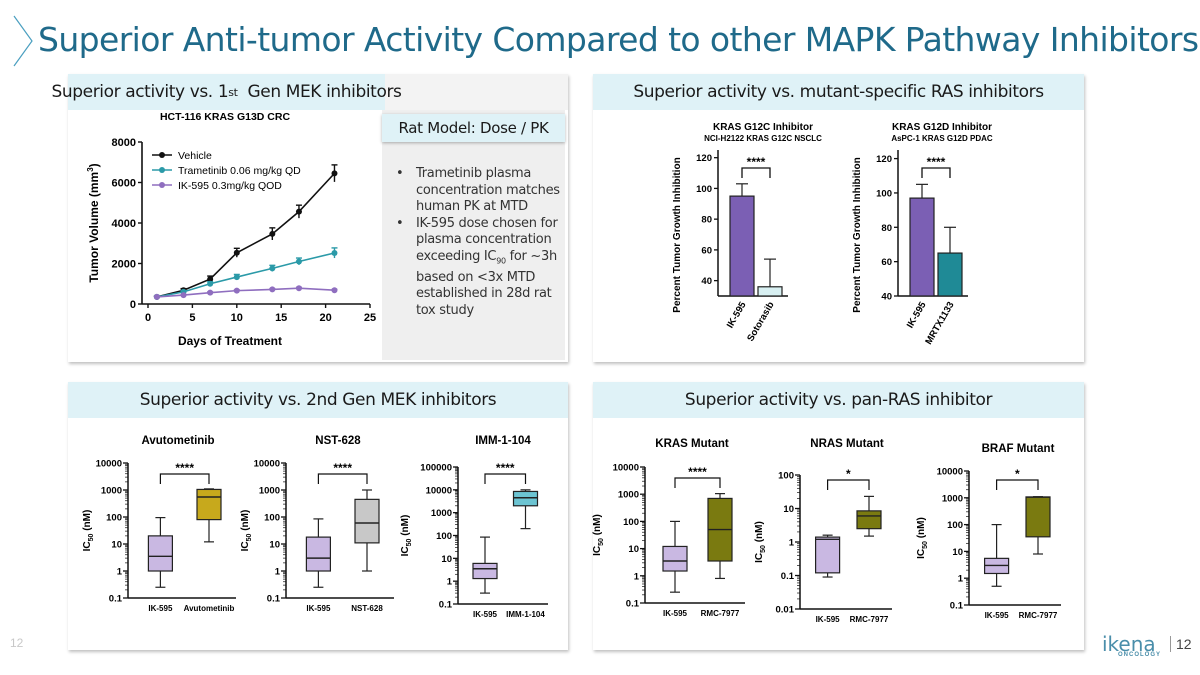 The image size is (1200, 675). What do you see at coordinates (942, 138) in the screenshot?
I see `chart-subtitle: AsPC-1 KRAS G12D PDAC` at bounding box center [942, 138].